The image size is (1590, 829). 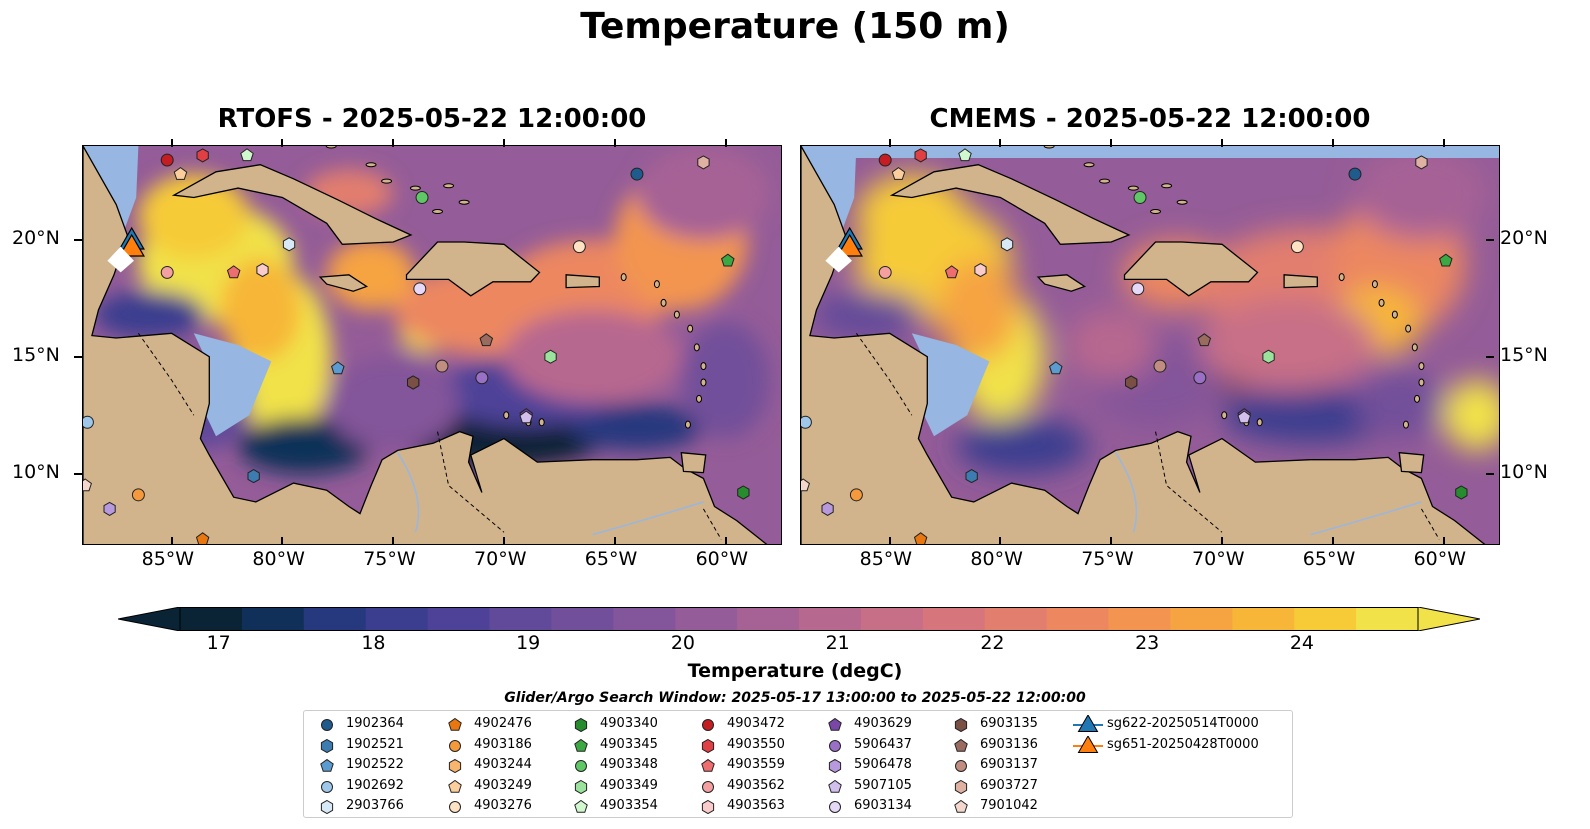 What do you see at coordinates (502, 787) in the screenshot?
I see `legend-item: 4903249` at bounding box center [502, 787].